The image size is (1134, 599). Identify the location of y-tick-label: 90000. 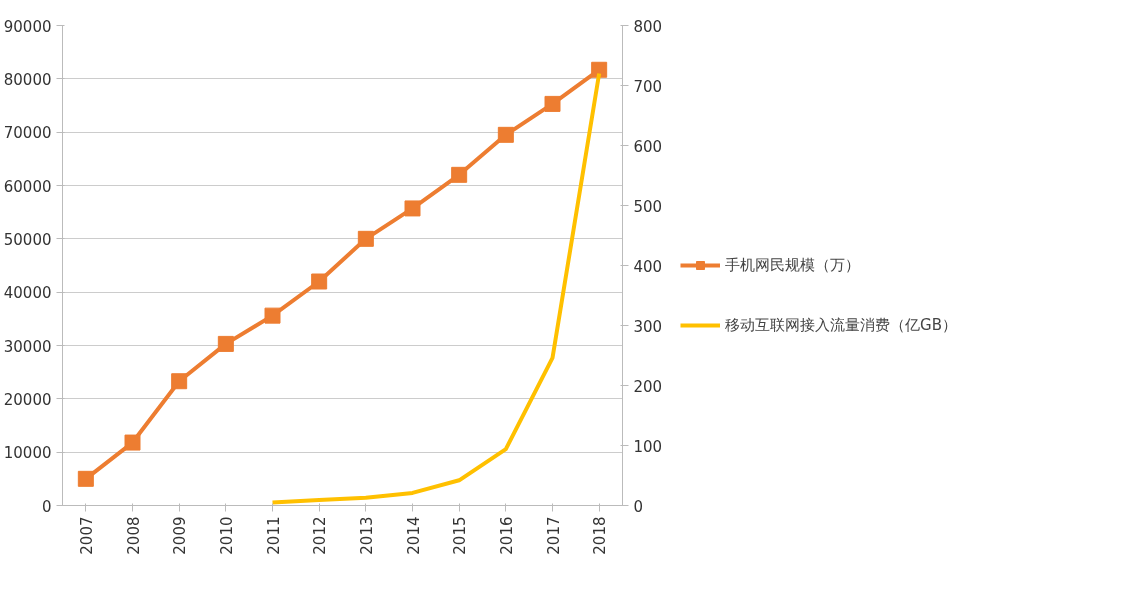
(27, 26).